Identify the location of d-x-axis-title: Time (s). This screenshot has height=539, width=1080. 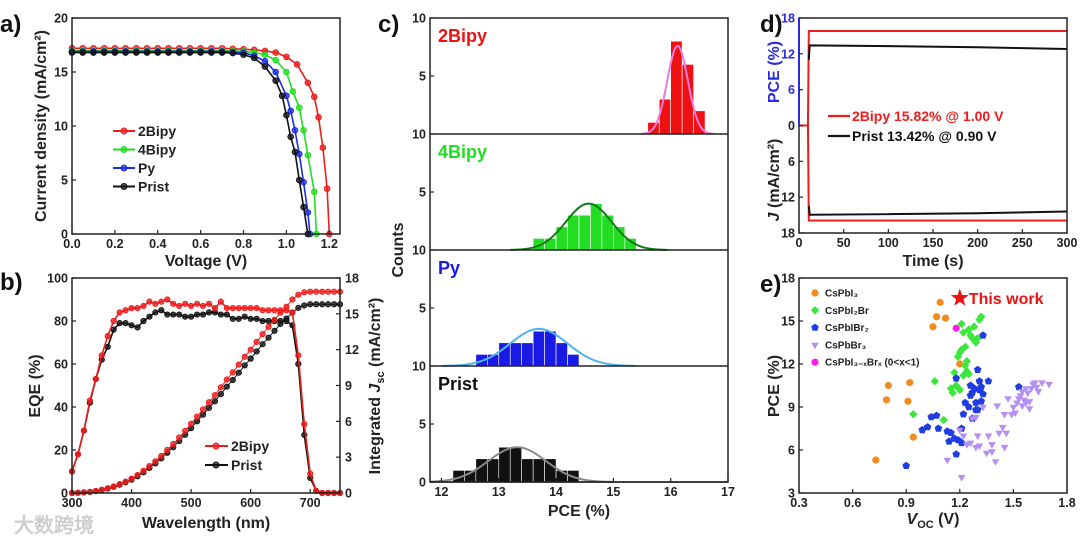
(932, 261).